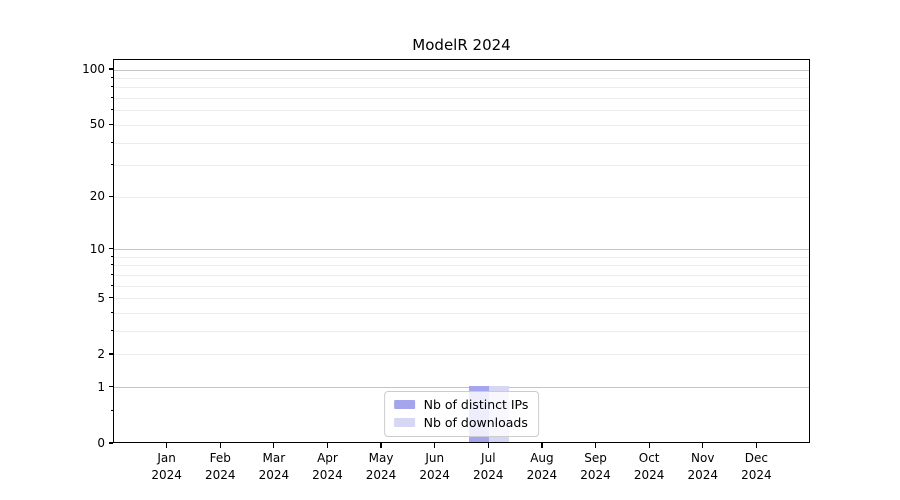 This screenshot has height=500, width=900. Describe the element at coordinates (542, 458) in the screenshot. I see `x-tick-month: Aug` at that location.